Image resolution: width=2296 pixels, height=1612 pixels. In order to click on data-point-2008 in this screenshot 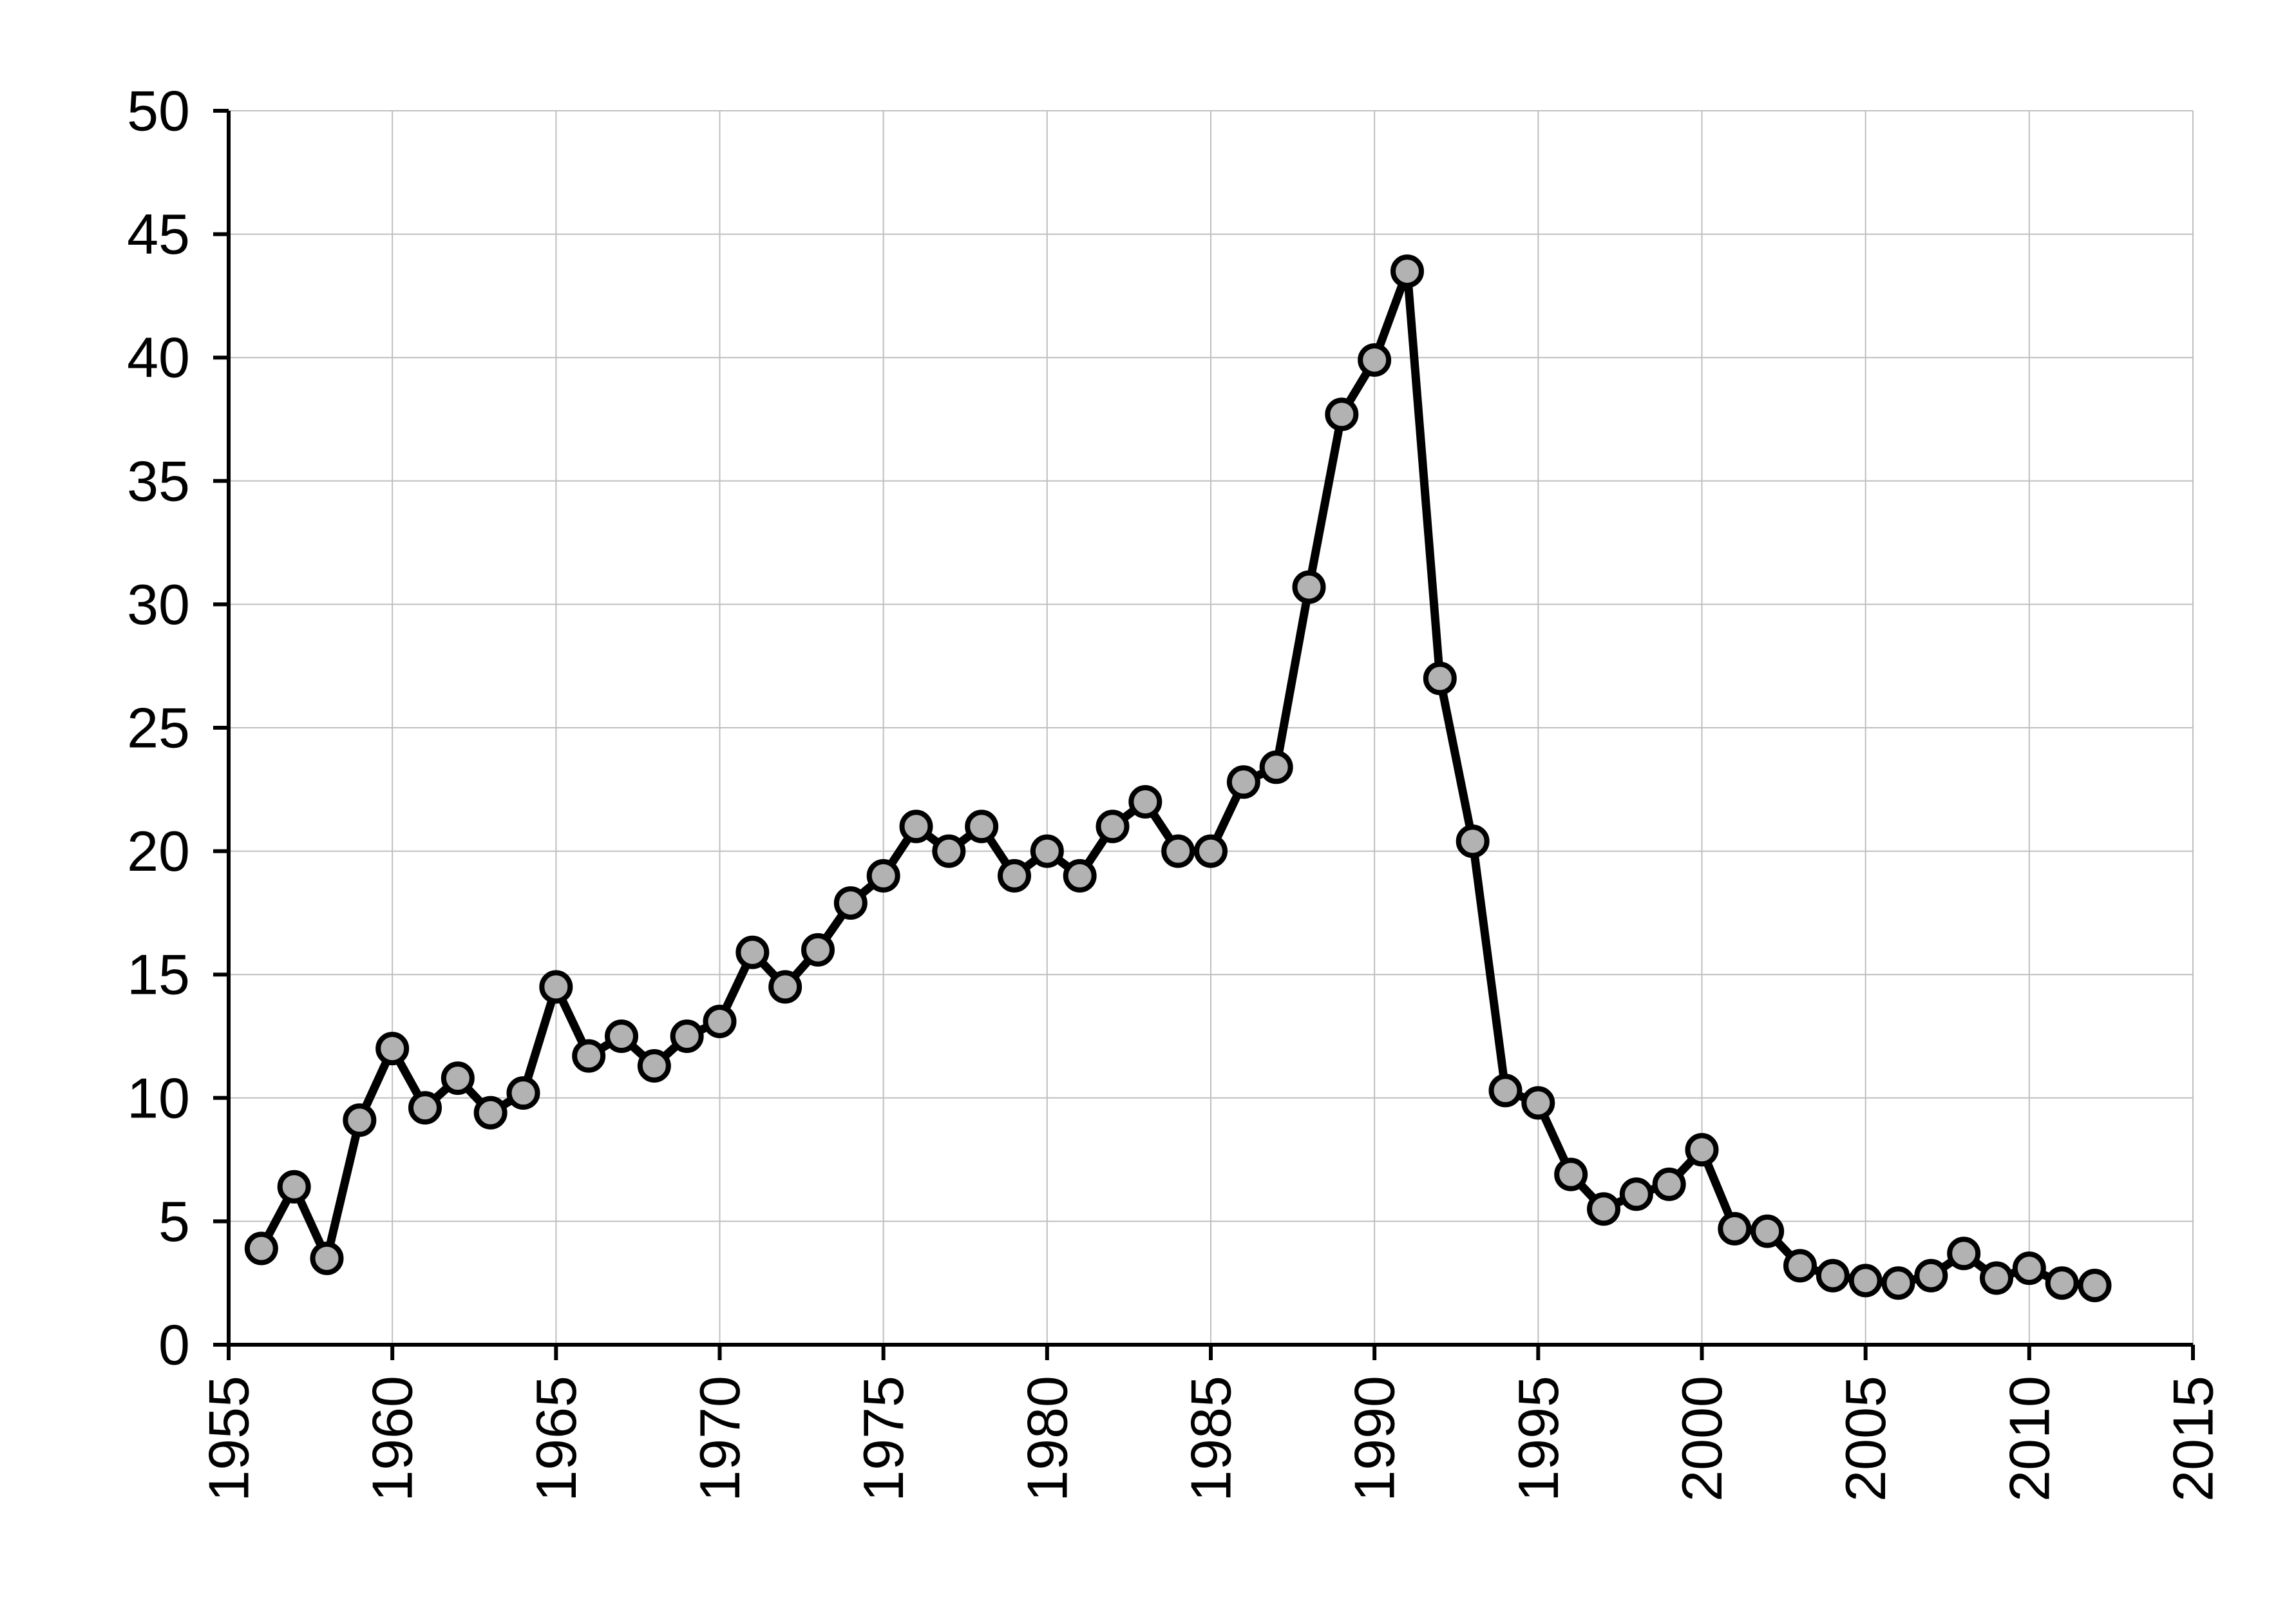, I will do `click(1964, 1254)`.